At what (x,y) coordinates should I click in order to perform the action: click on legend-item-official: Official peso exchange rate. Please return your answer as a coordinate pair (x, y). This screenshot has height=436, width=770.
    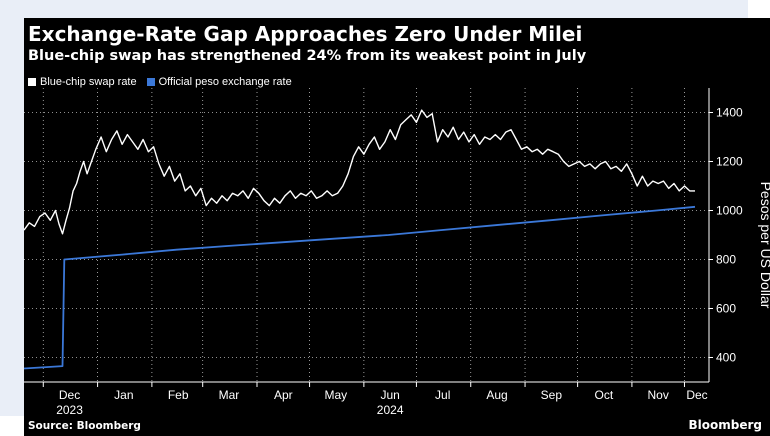
    Looking at the image, I should click on (219, 82).